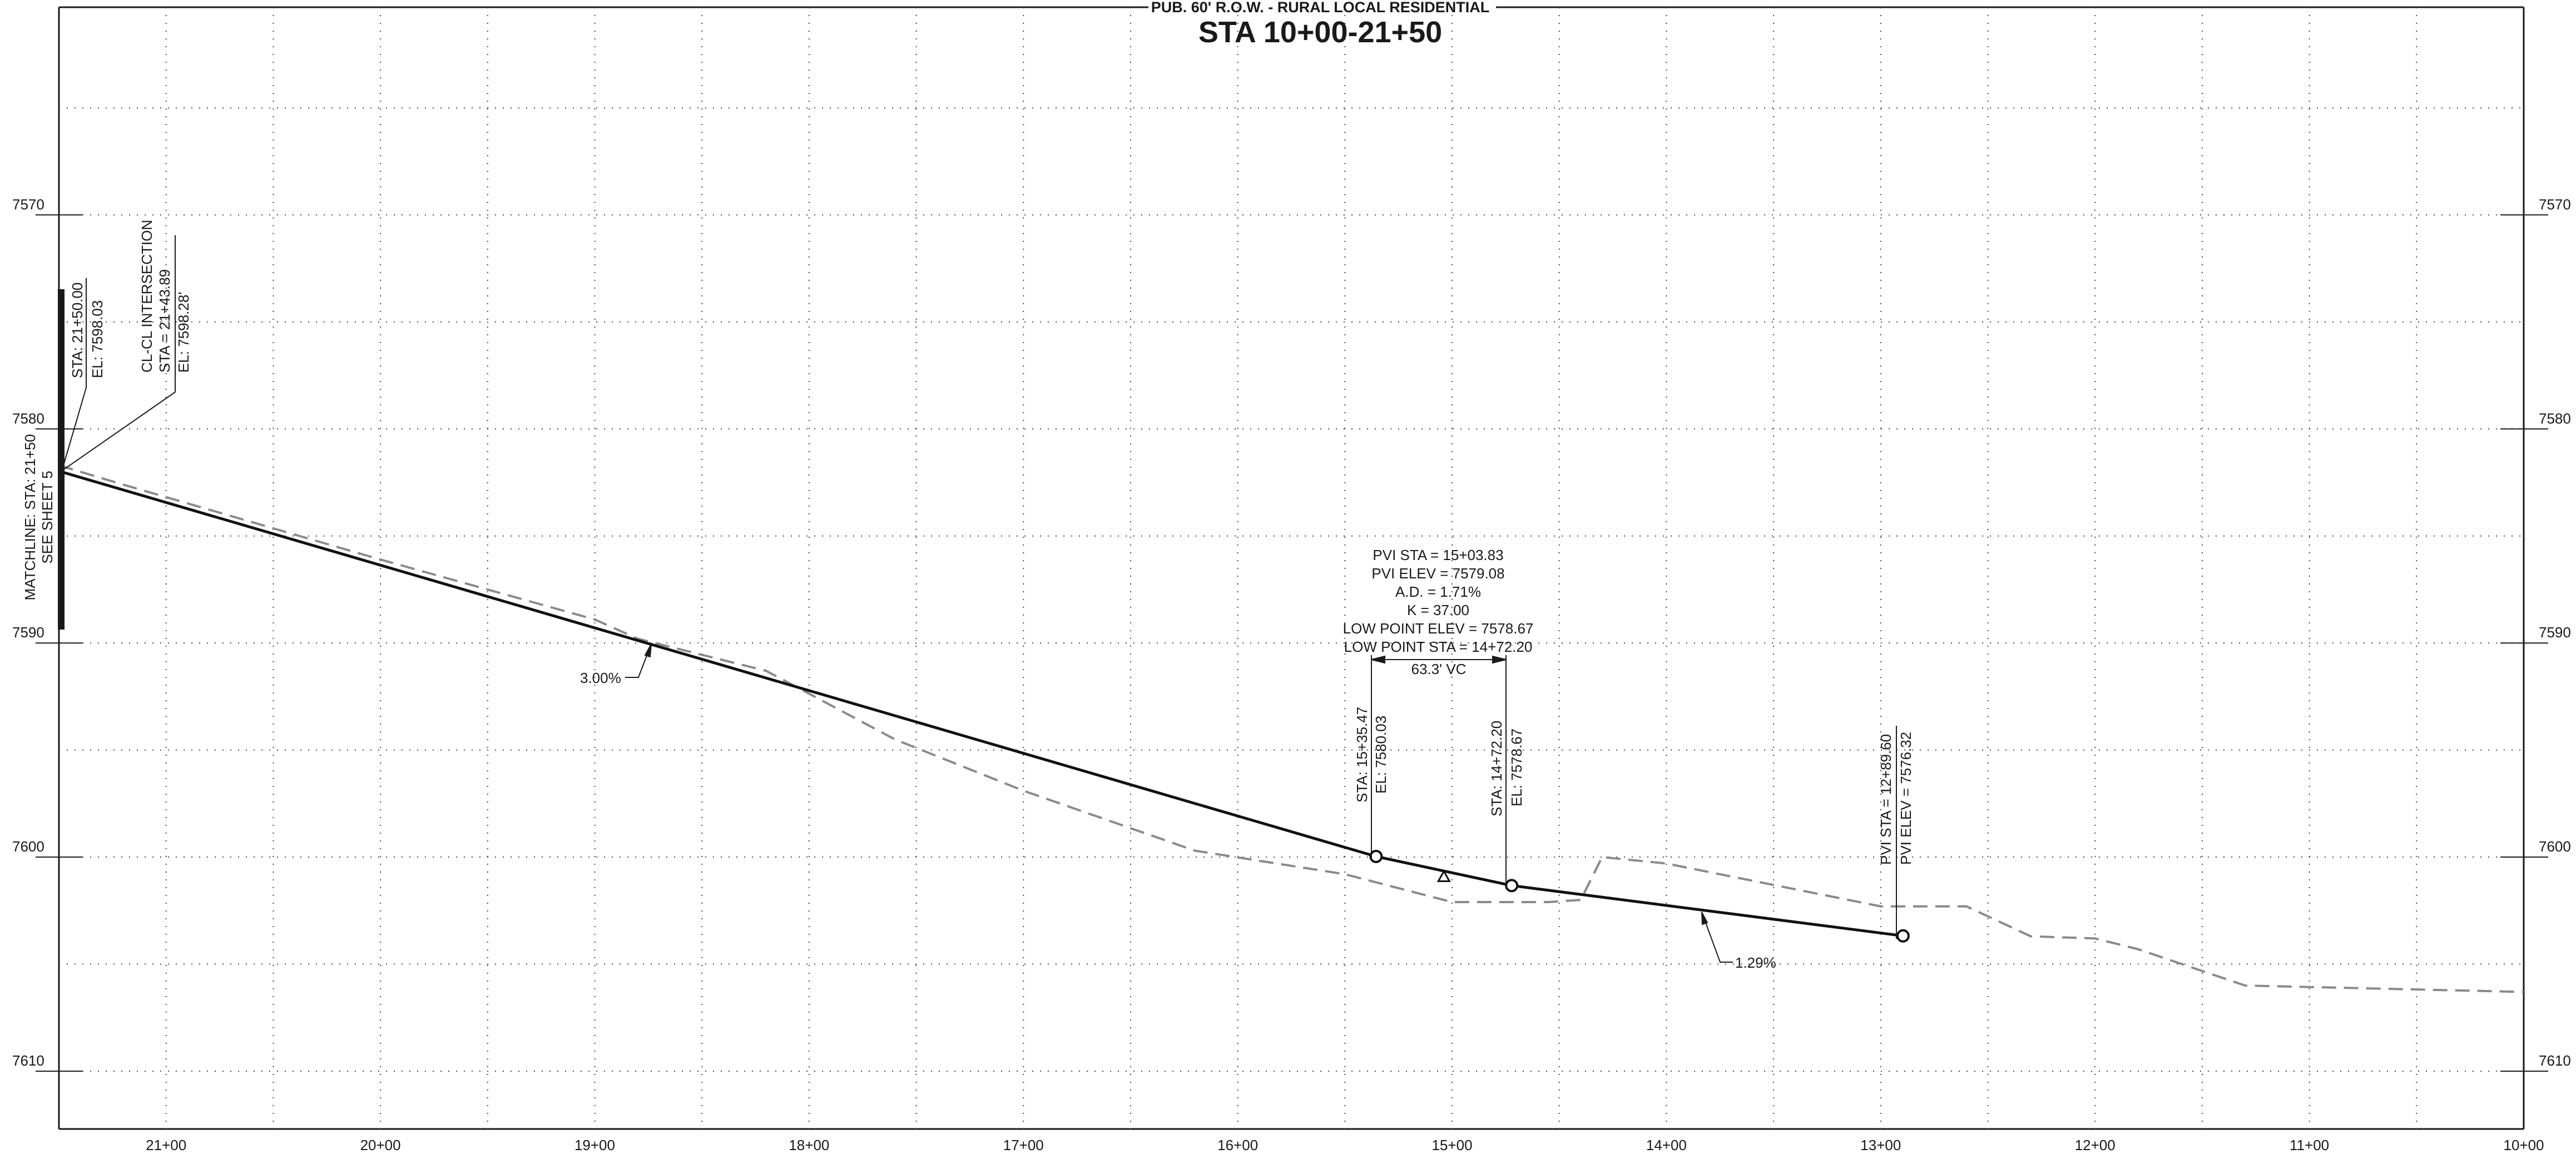 The height and width of the screenshot is (1154, 2576). What do you see at coordinates (1320, 32) in the screenshot?
I see `profile-title: STA 10+00-21+50` at bounding box center [1320, 32].